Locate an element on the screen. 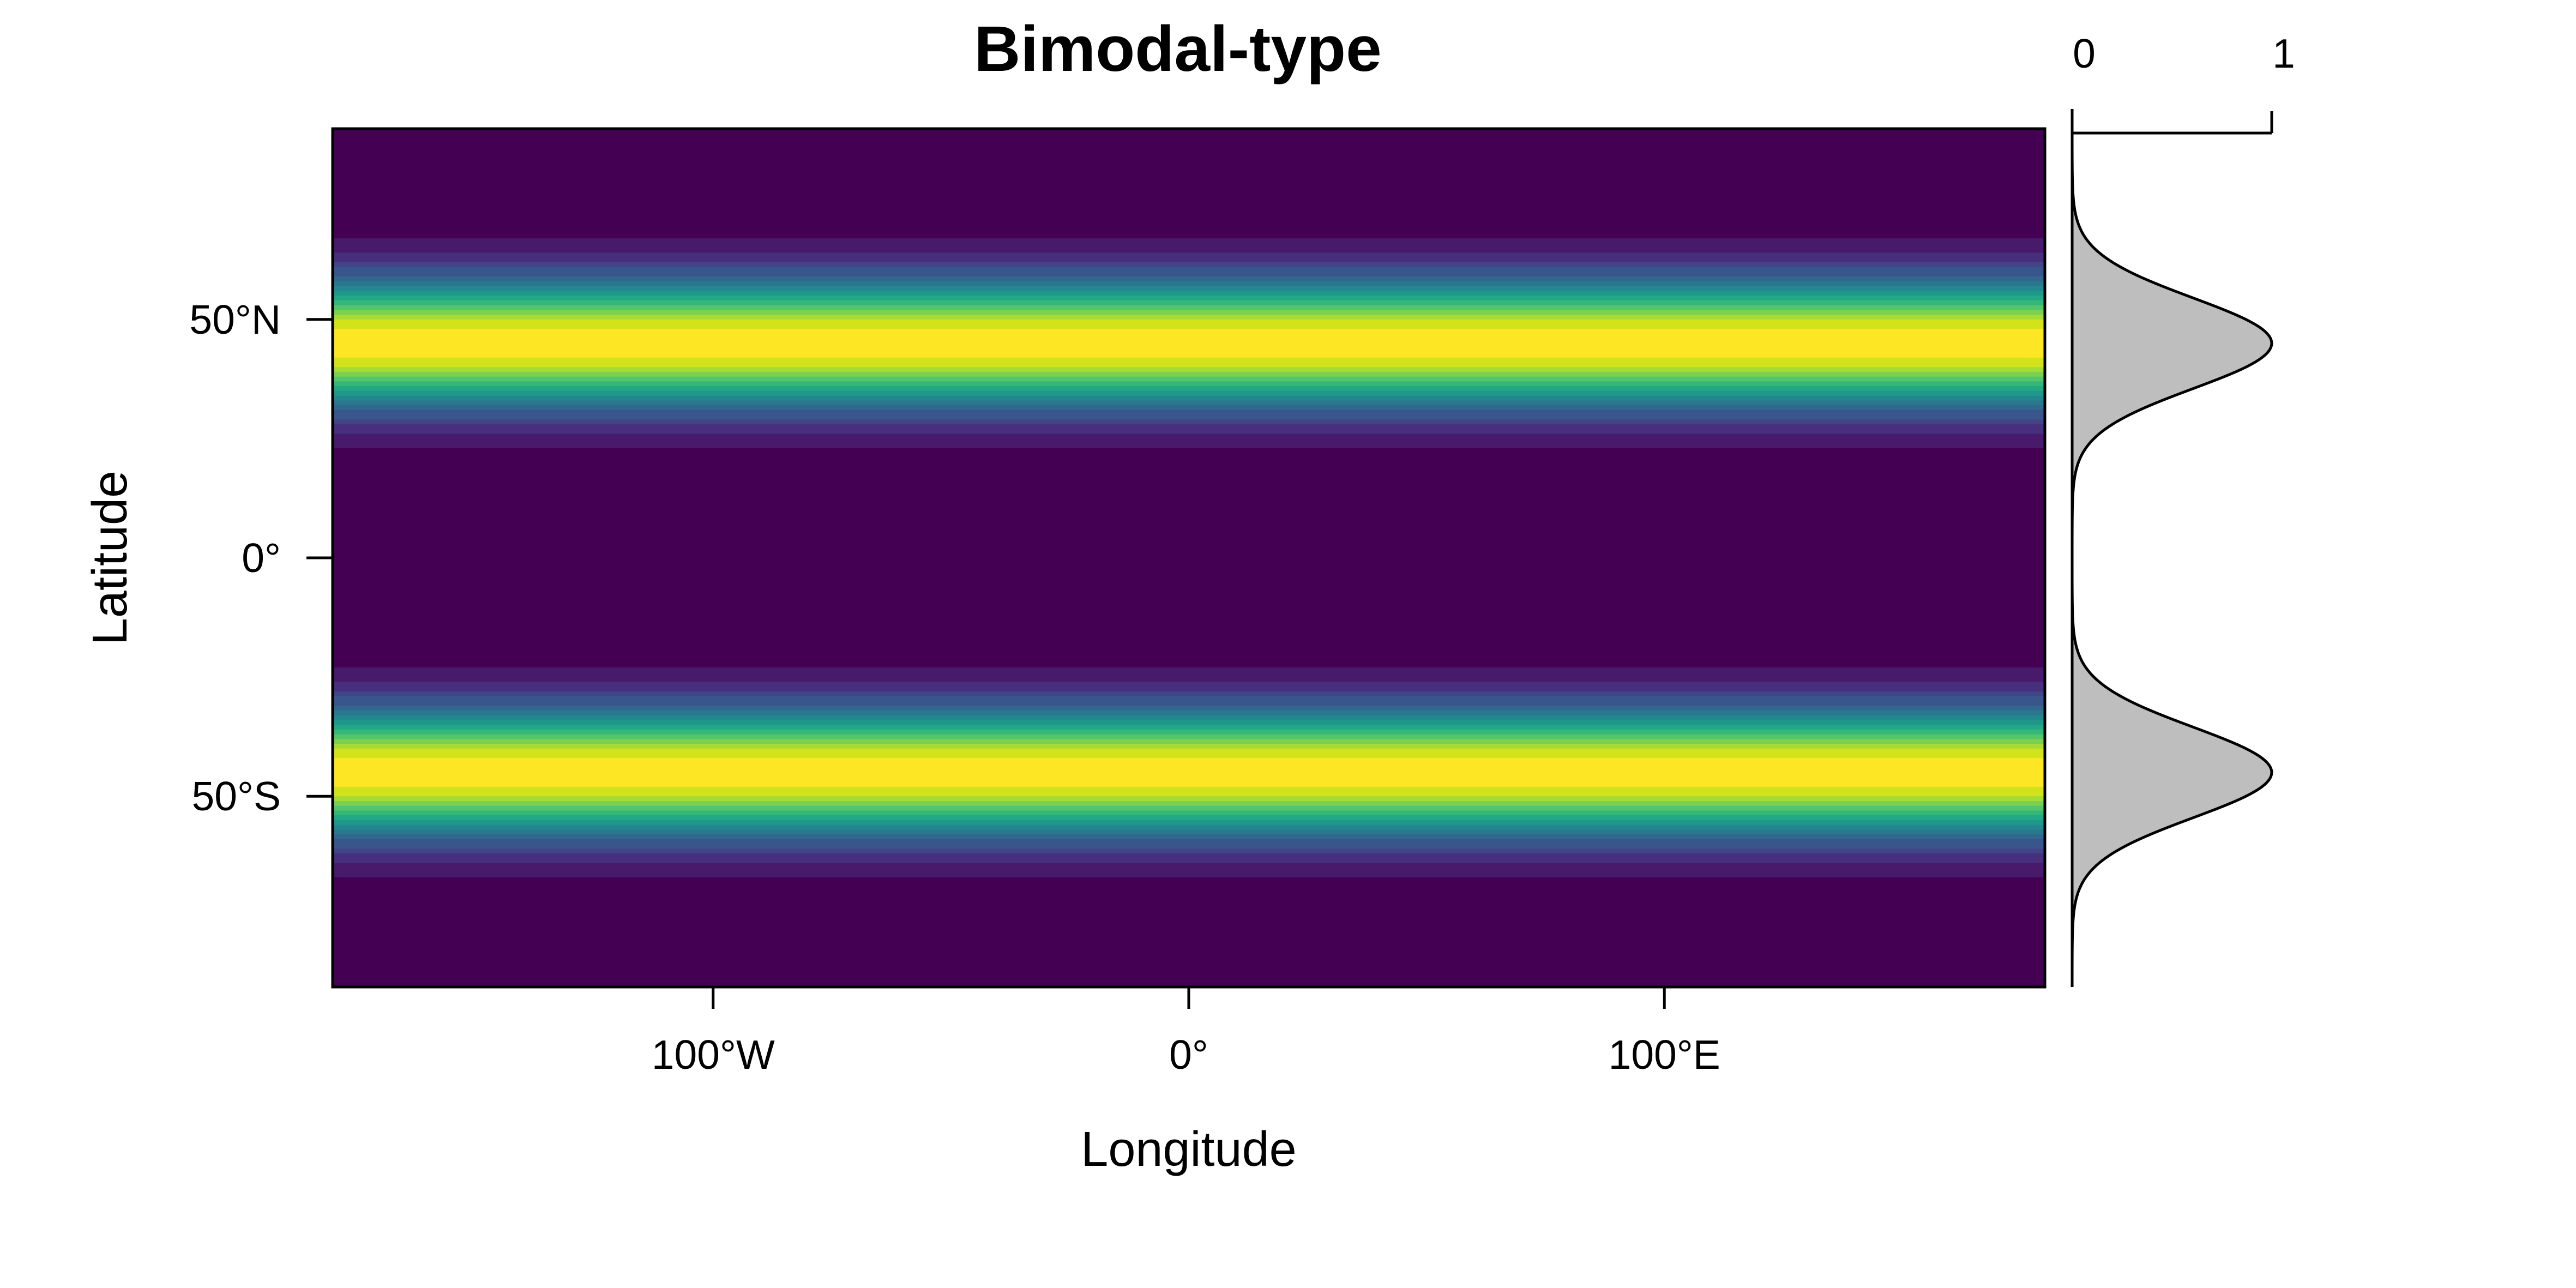 The width and height of the screenshot is (2576, 1288). profile-scale-label: 1 is located at coordinates (2283, 53).